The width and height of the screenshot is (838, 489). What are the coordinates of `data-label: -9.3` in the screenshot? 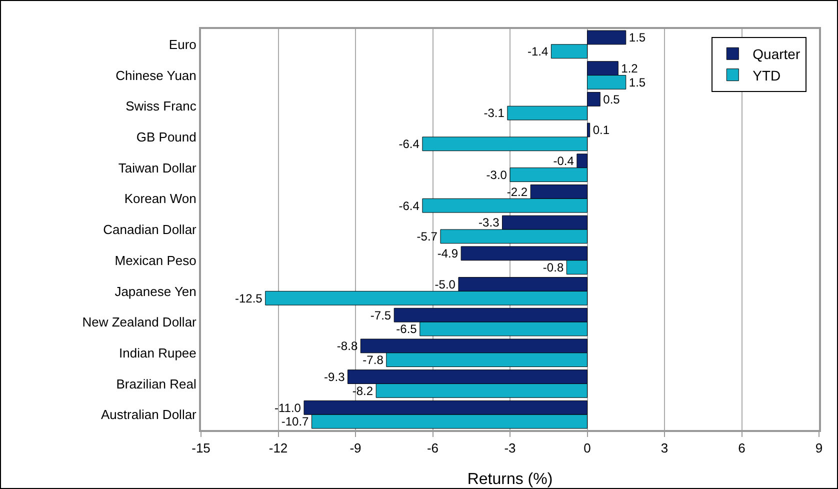 It's located at (335, 377).